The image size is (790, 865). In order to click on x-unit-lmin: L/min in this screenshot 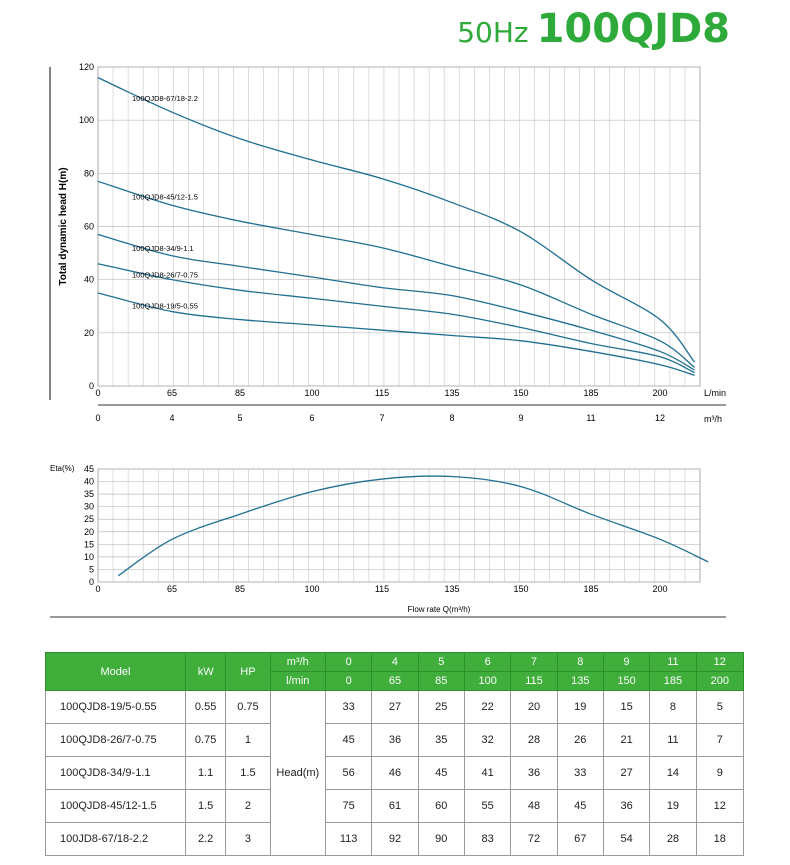, I will do `click(715, 393)`.